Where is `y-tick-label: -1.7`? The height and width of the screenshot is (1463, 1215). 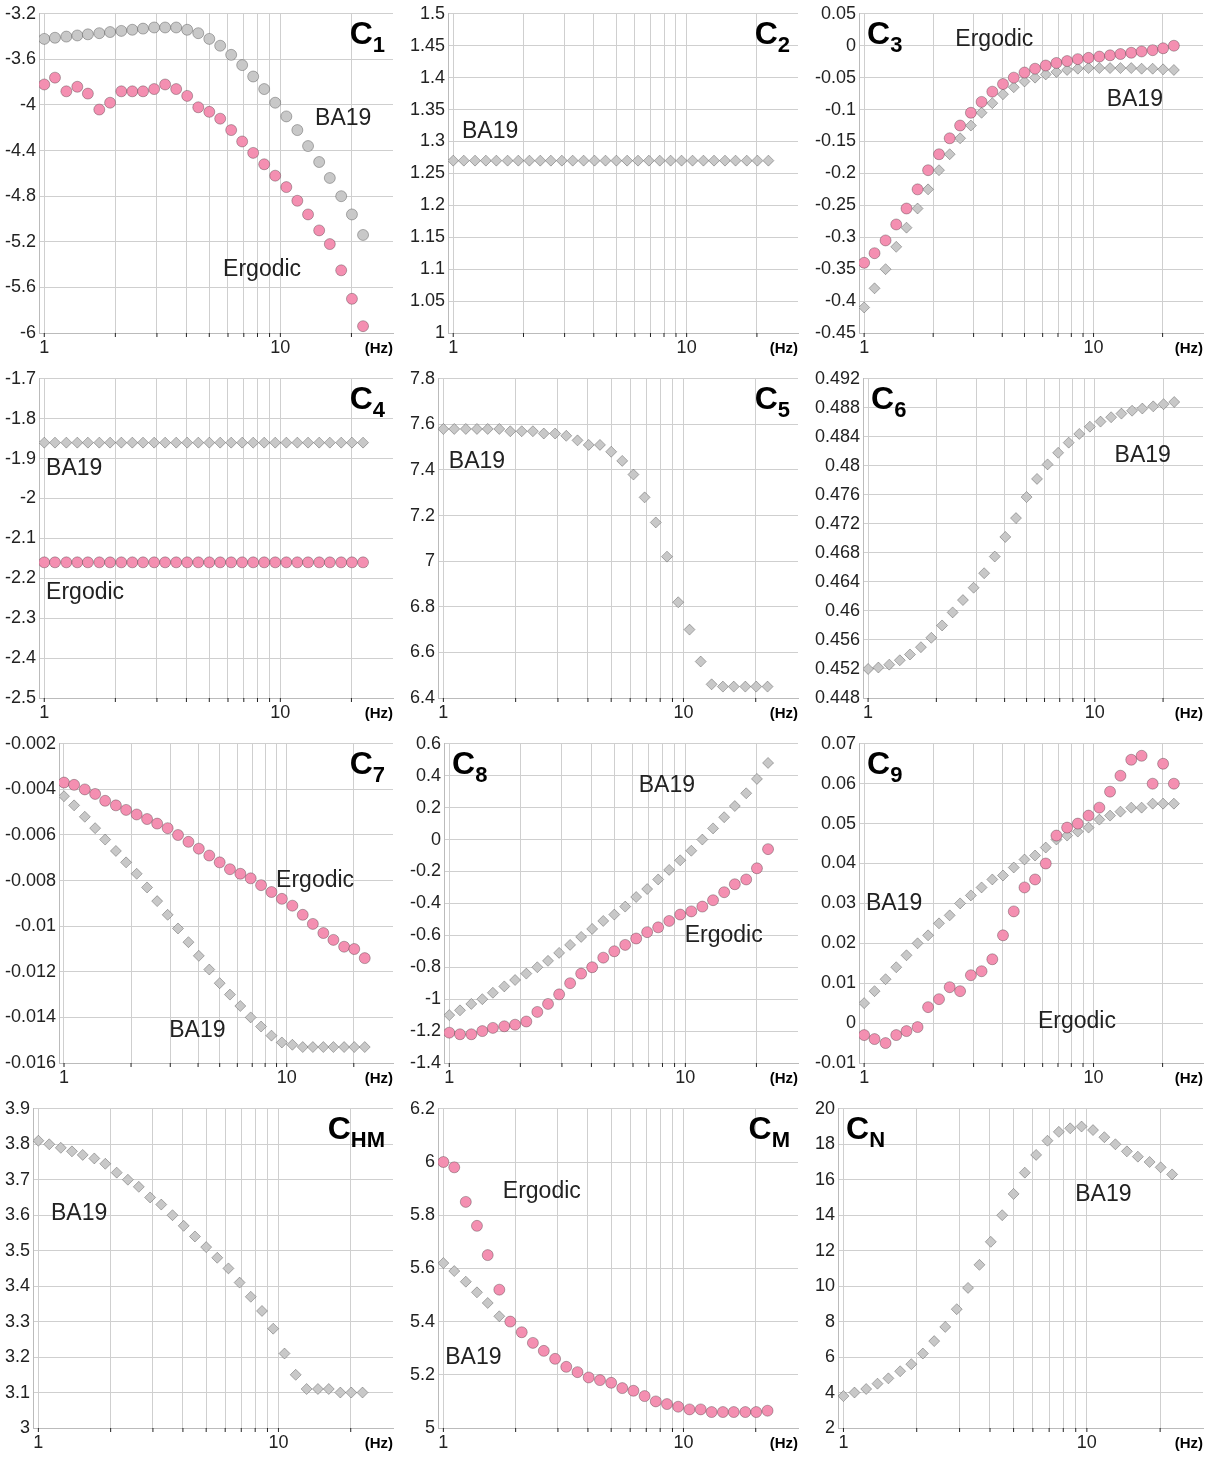 y-tick-label: -1.7 is located at coordinates (20, 377).